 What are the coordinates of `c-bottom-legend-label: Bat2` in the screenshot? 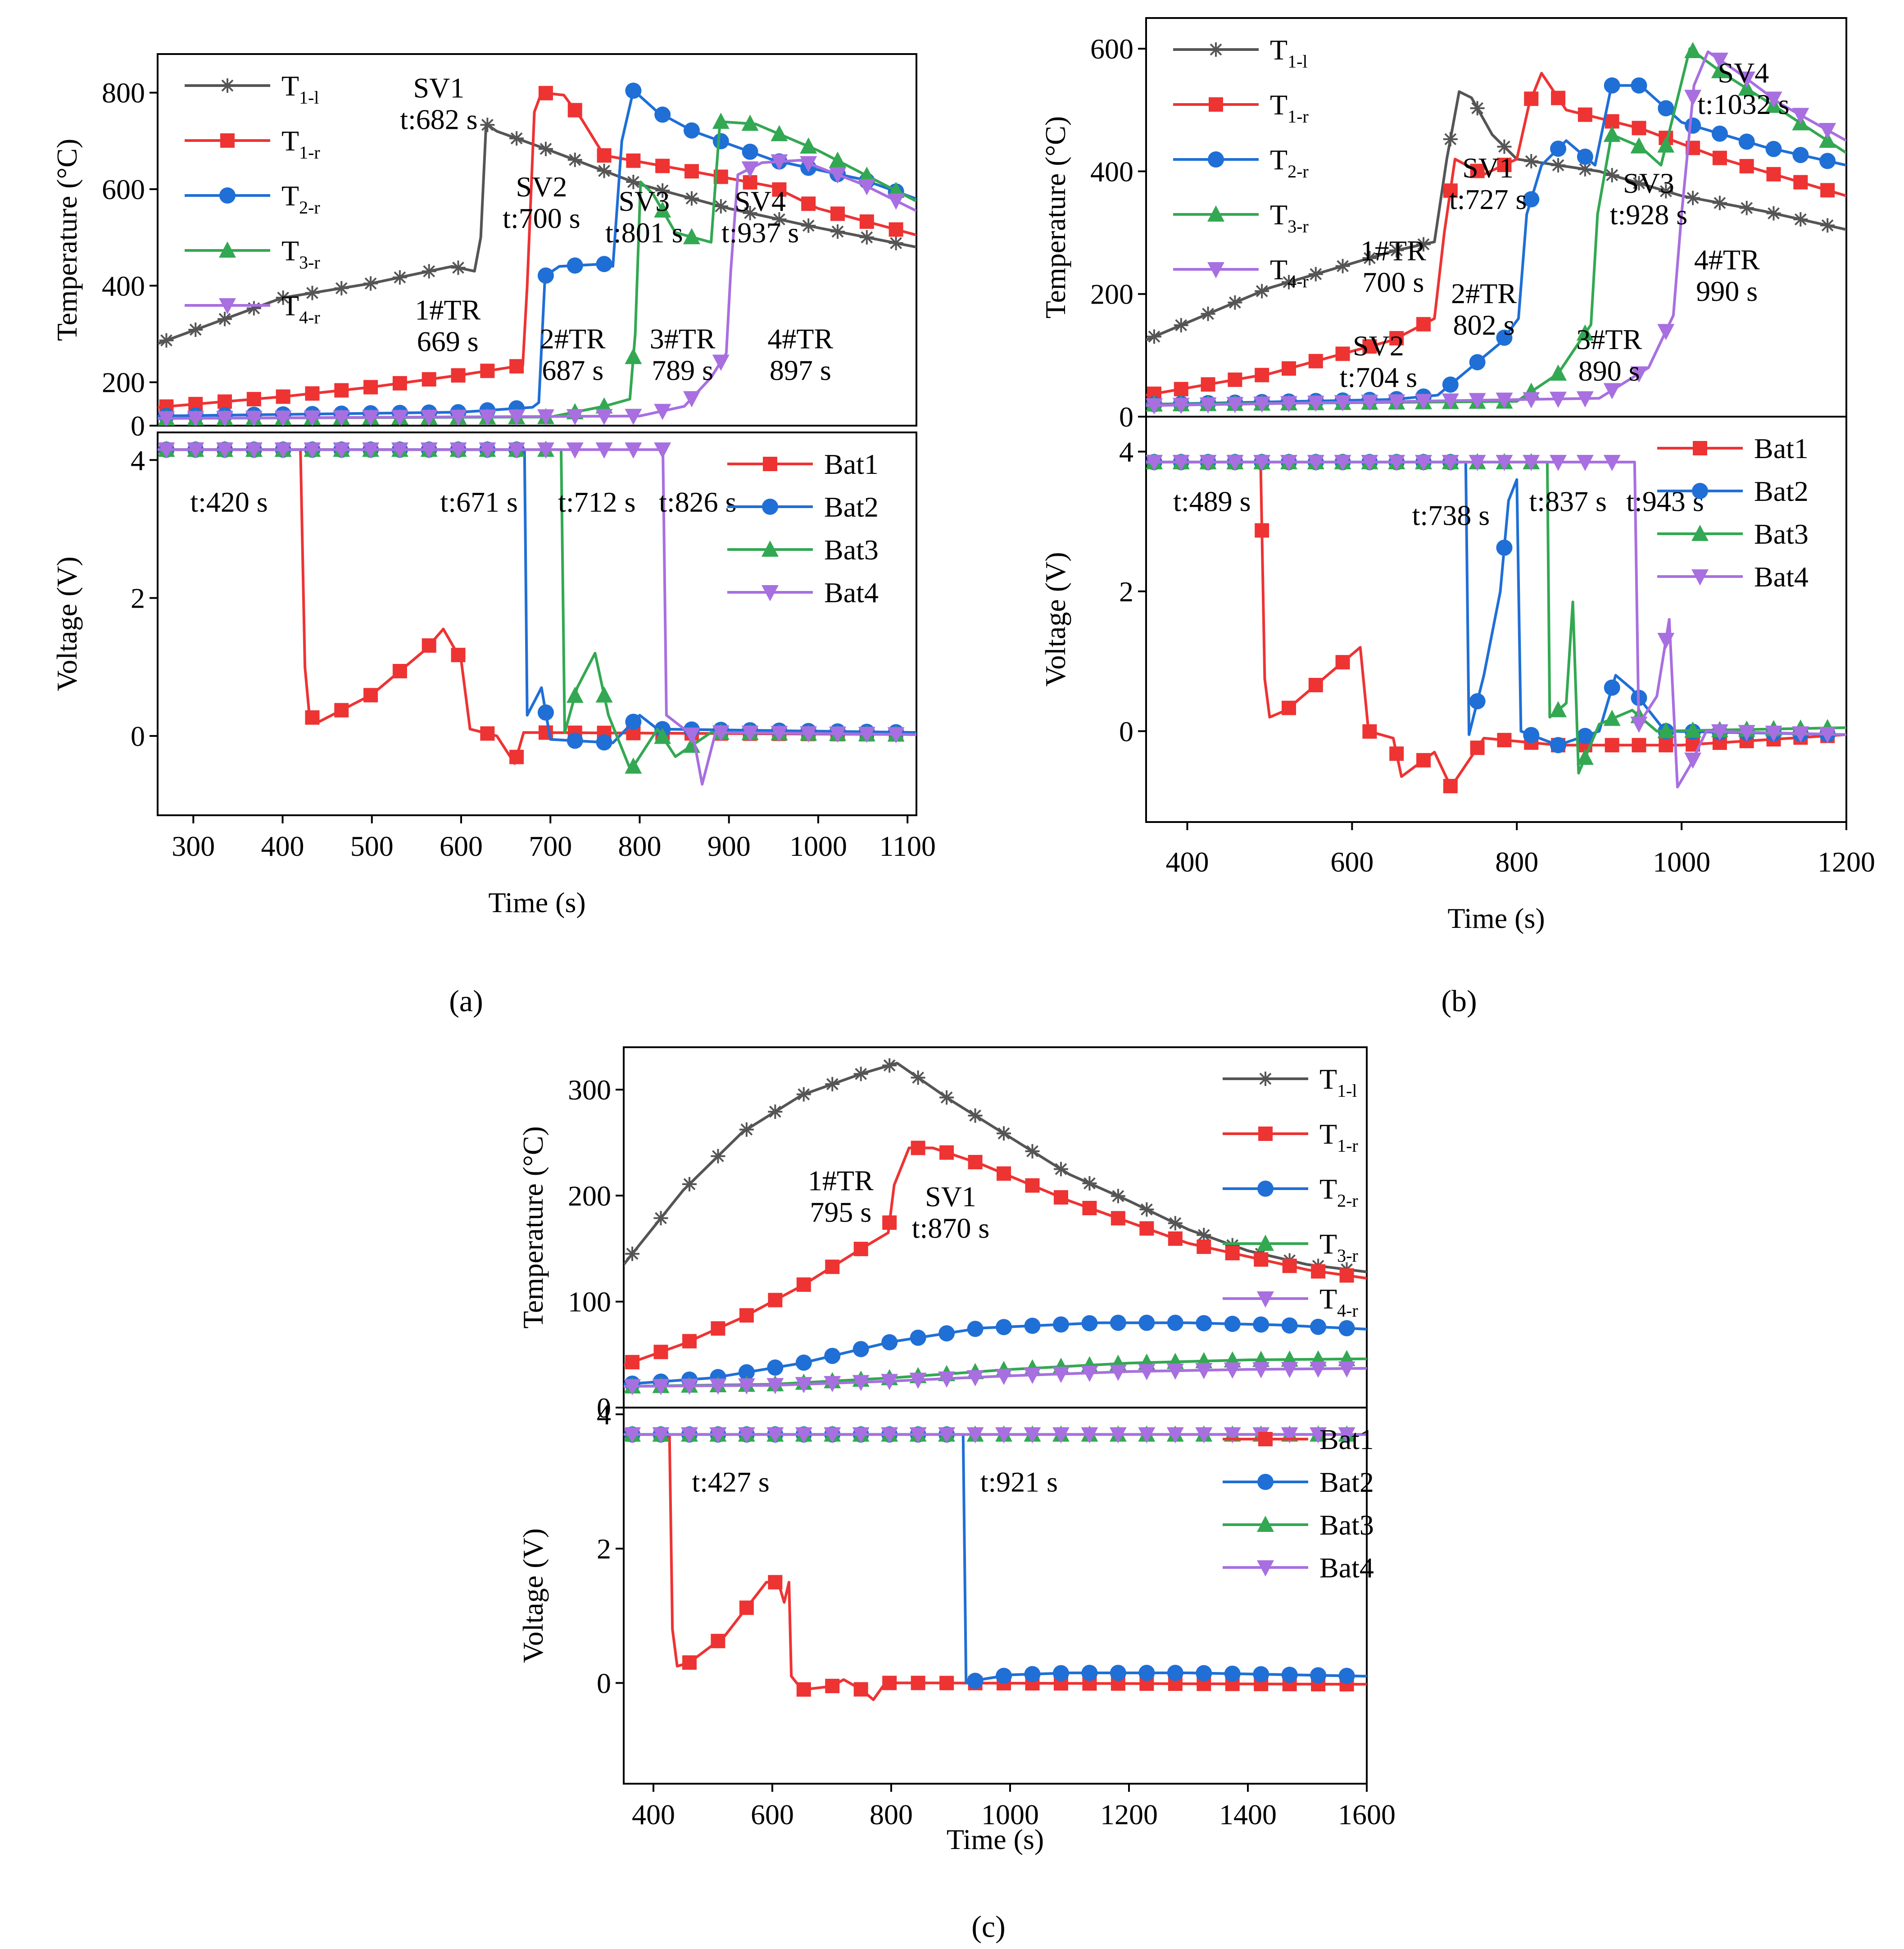 It's located at (1347, 1482).